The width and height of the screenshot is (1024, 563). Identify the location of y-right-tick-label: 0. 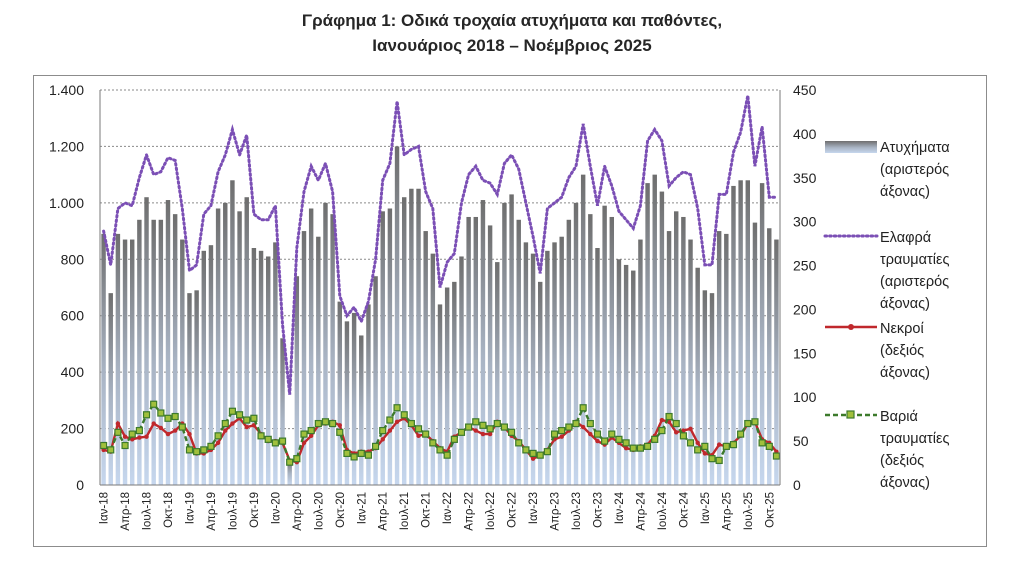
(797, 485).